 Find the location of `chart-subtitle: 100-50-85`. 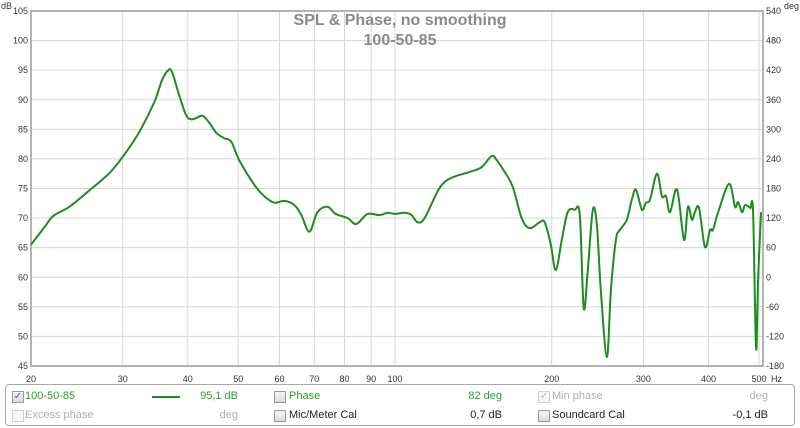

chart-subtitle: 100-50-85 is located at coordinates (400, 40).